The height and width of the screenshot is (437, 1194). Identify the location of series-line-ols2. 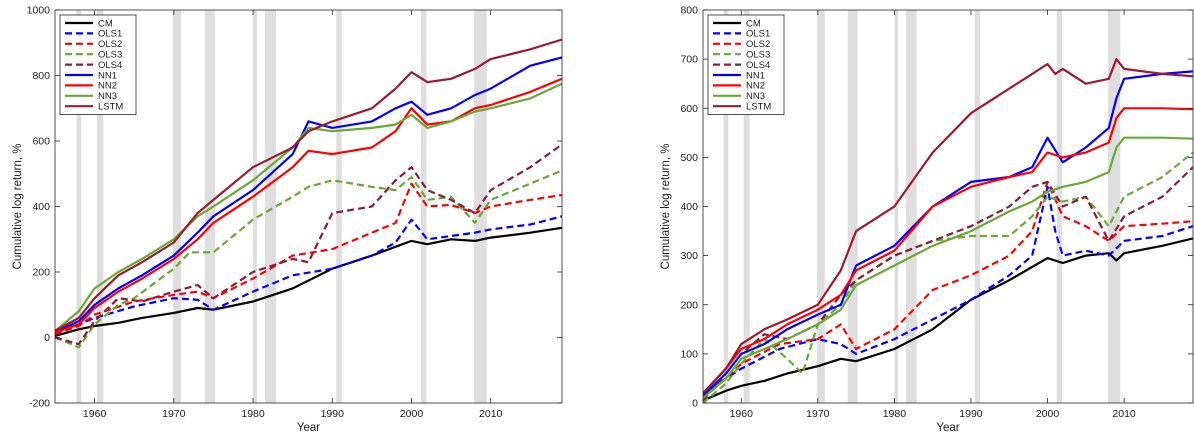
(308, 259).